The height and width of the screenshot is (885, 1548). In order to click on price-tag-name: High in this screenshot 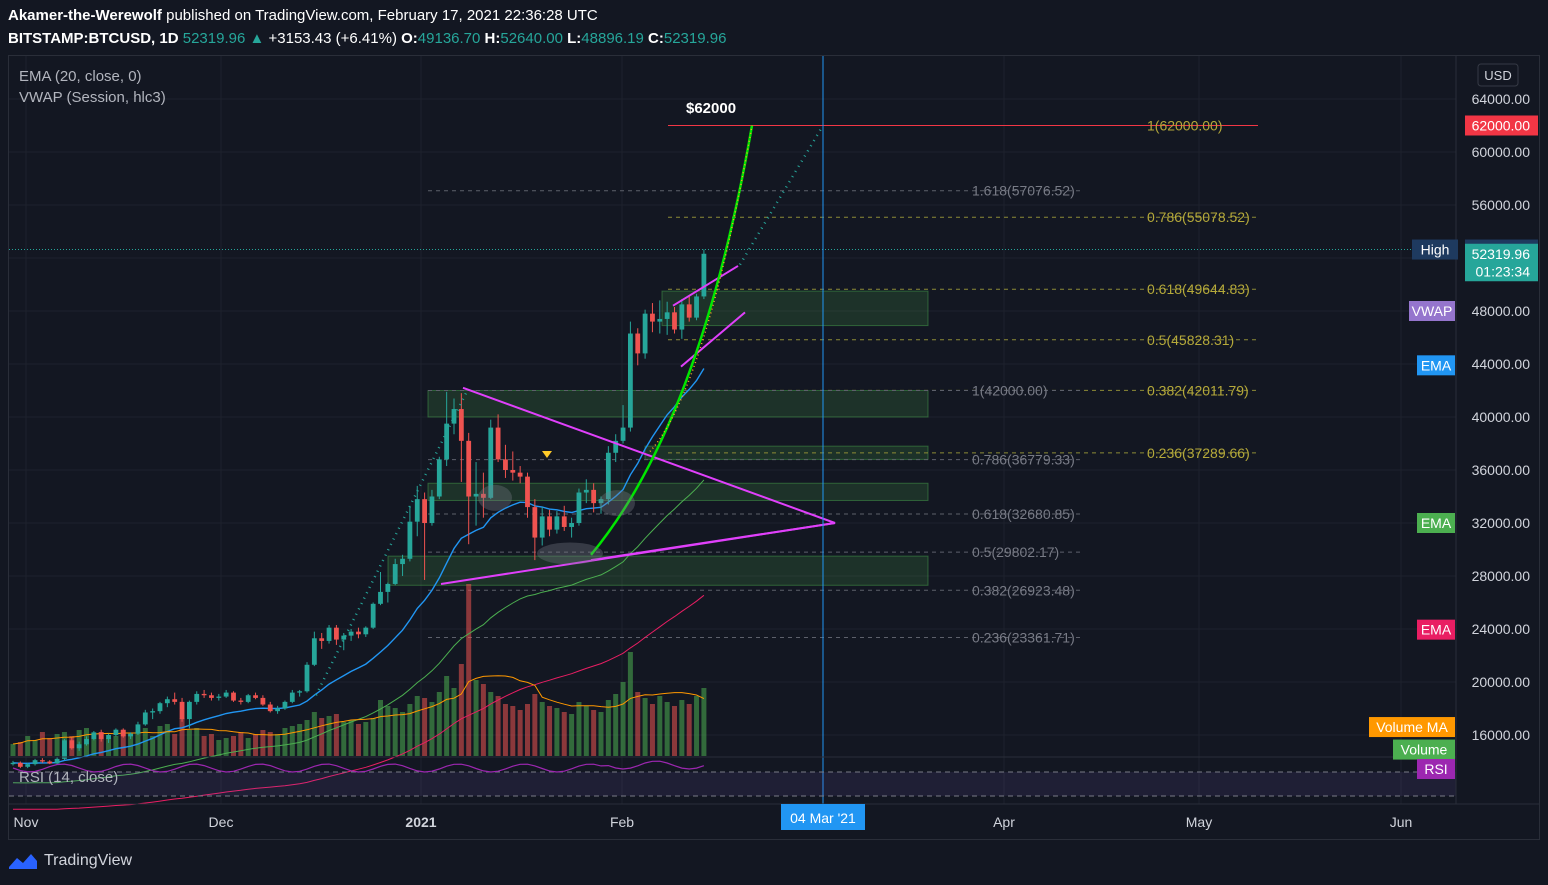, I will do `click(1435, 250)`.